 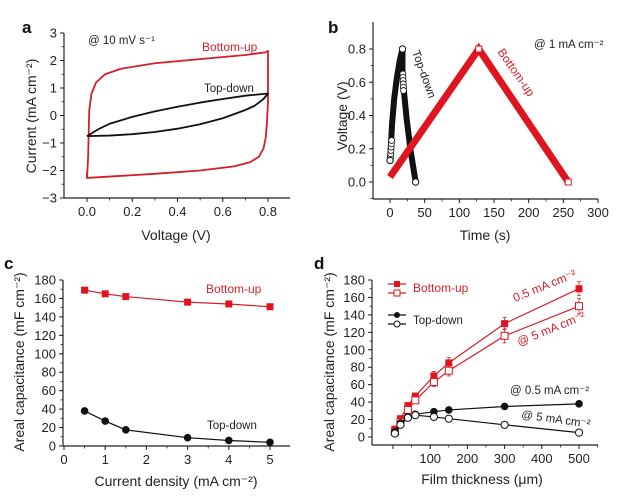 What do you see at coordinates (487, 424) in the screenshot?
I see `series-top-down-5-ma-cm-` at bounding box center [487, 424].